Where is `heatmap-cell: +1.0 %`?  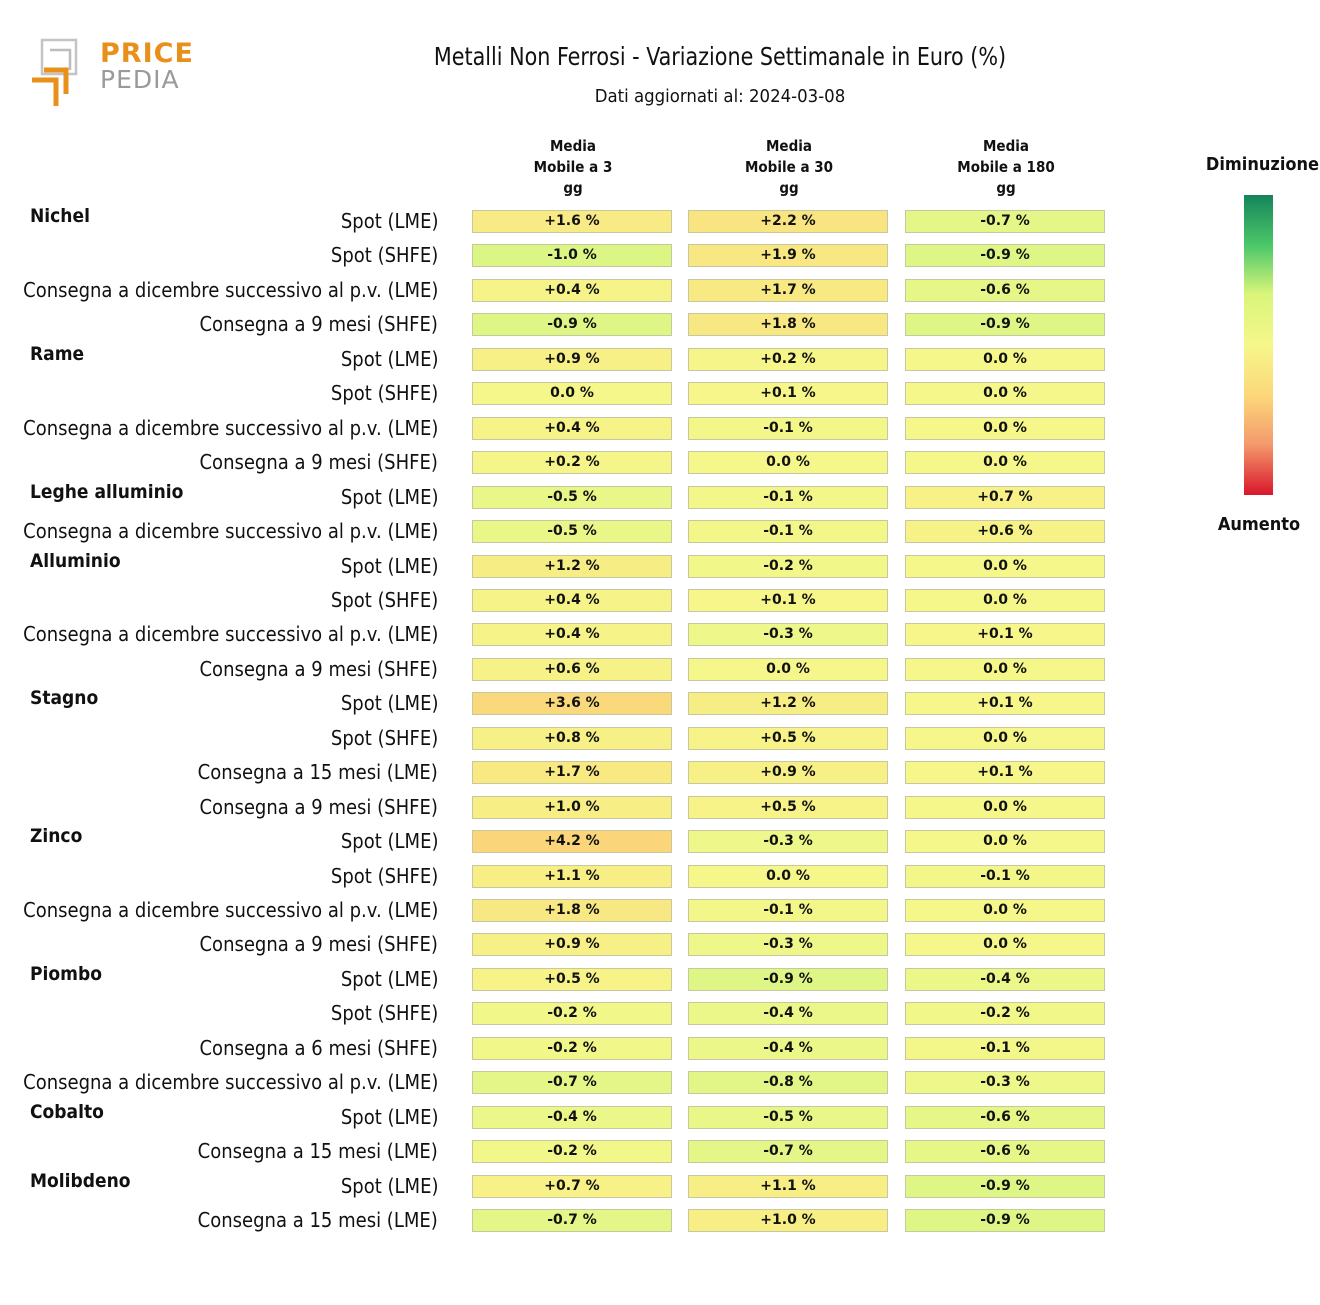 heatmap-cell: +1.0 % is located at coordinates (572, 807).